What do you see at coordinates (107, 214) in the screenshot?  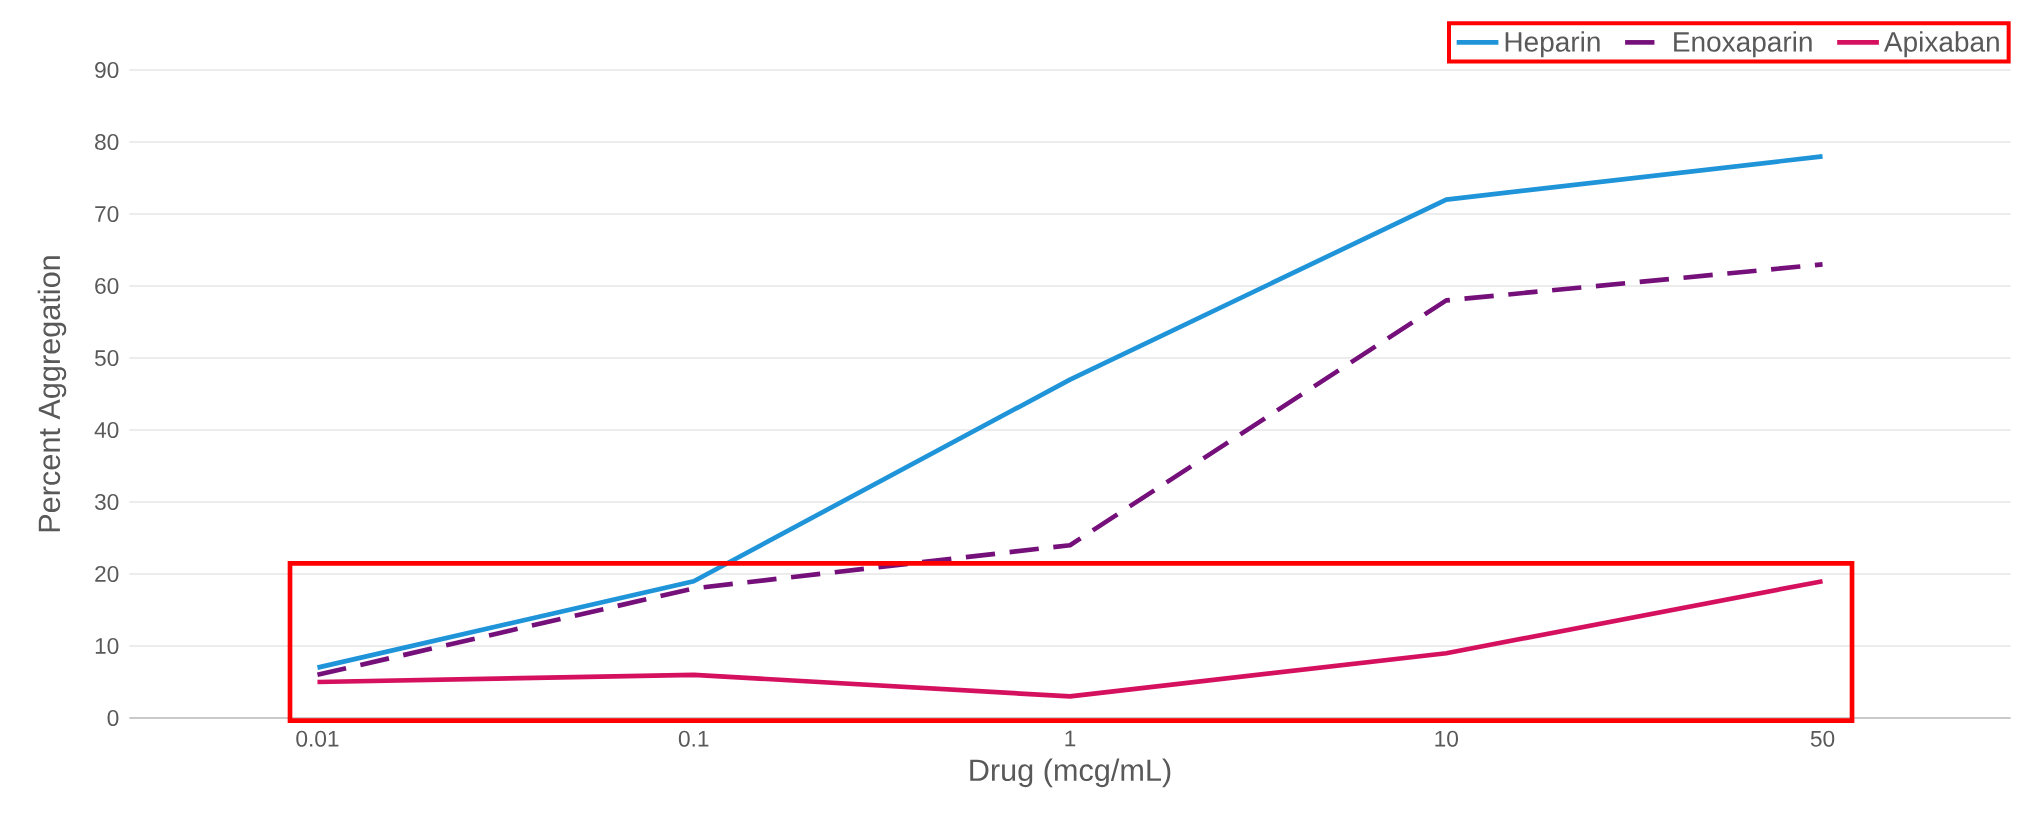 I see `y-tick-label: 70` at bounding box center [107, 214].